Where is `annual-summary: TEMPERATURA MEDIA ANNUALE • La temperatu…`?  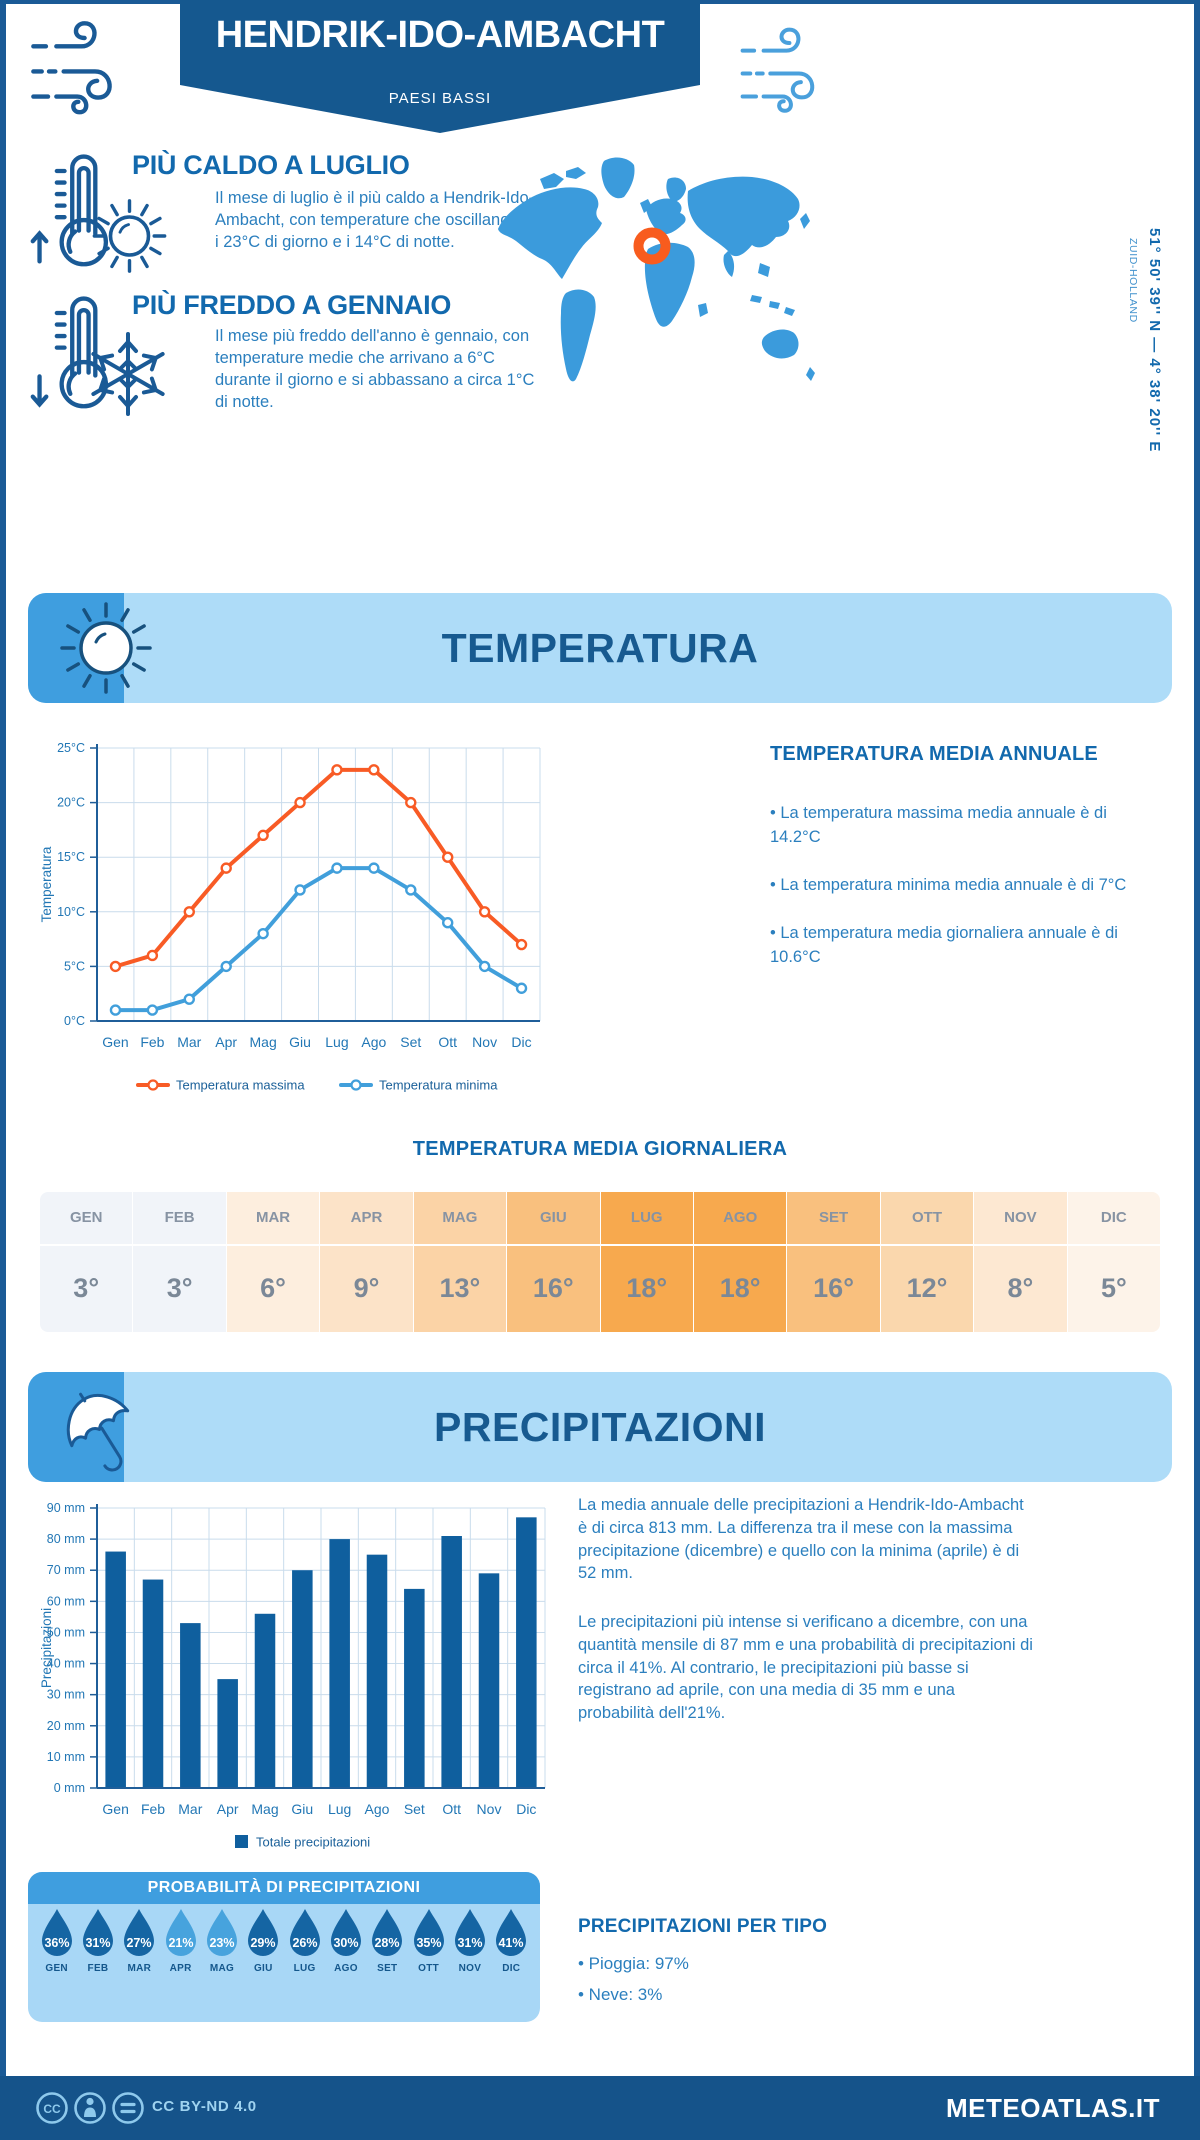
annual-summary: TEMPERATURA MEDIA ANNUALE • La temperatu… is located at coordinates (971, 856).